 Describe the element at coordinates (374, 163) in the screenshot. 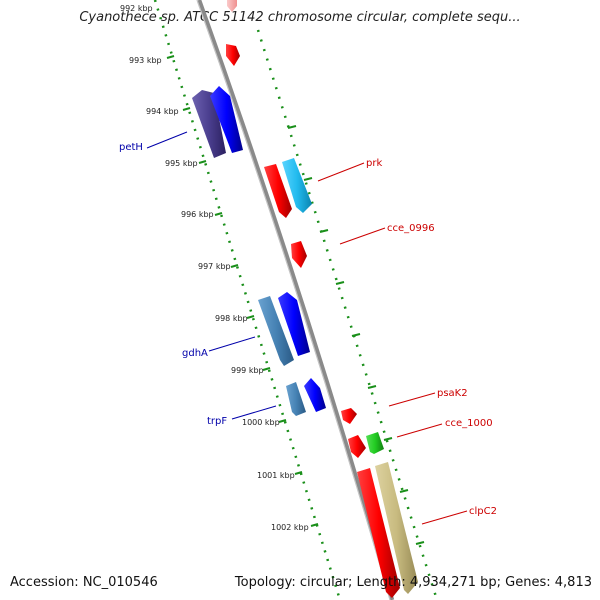

I see `gene-label-prk: prk` at that location.